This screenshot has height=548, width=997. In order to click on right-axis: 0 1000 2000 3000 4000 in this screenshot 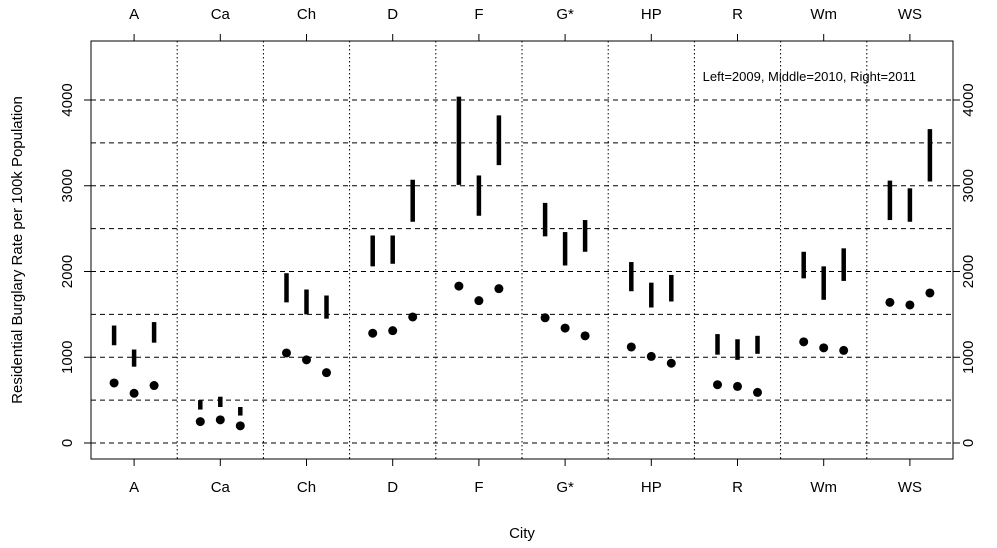, I will do `click(965, 265)`.